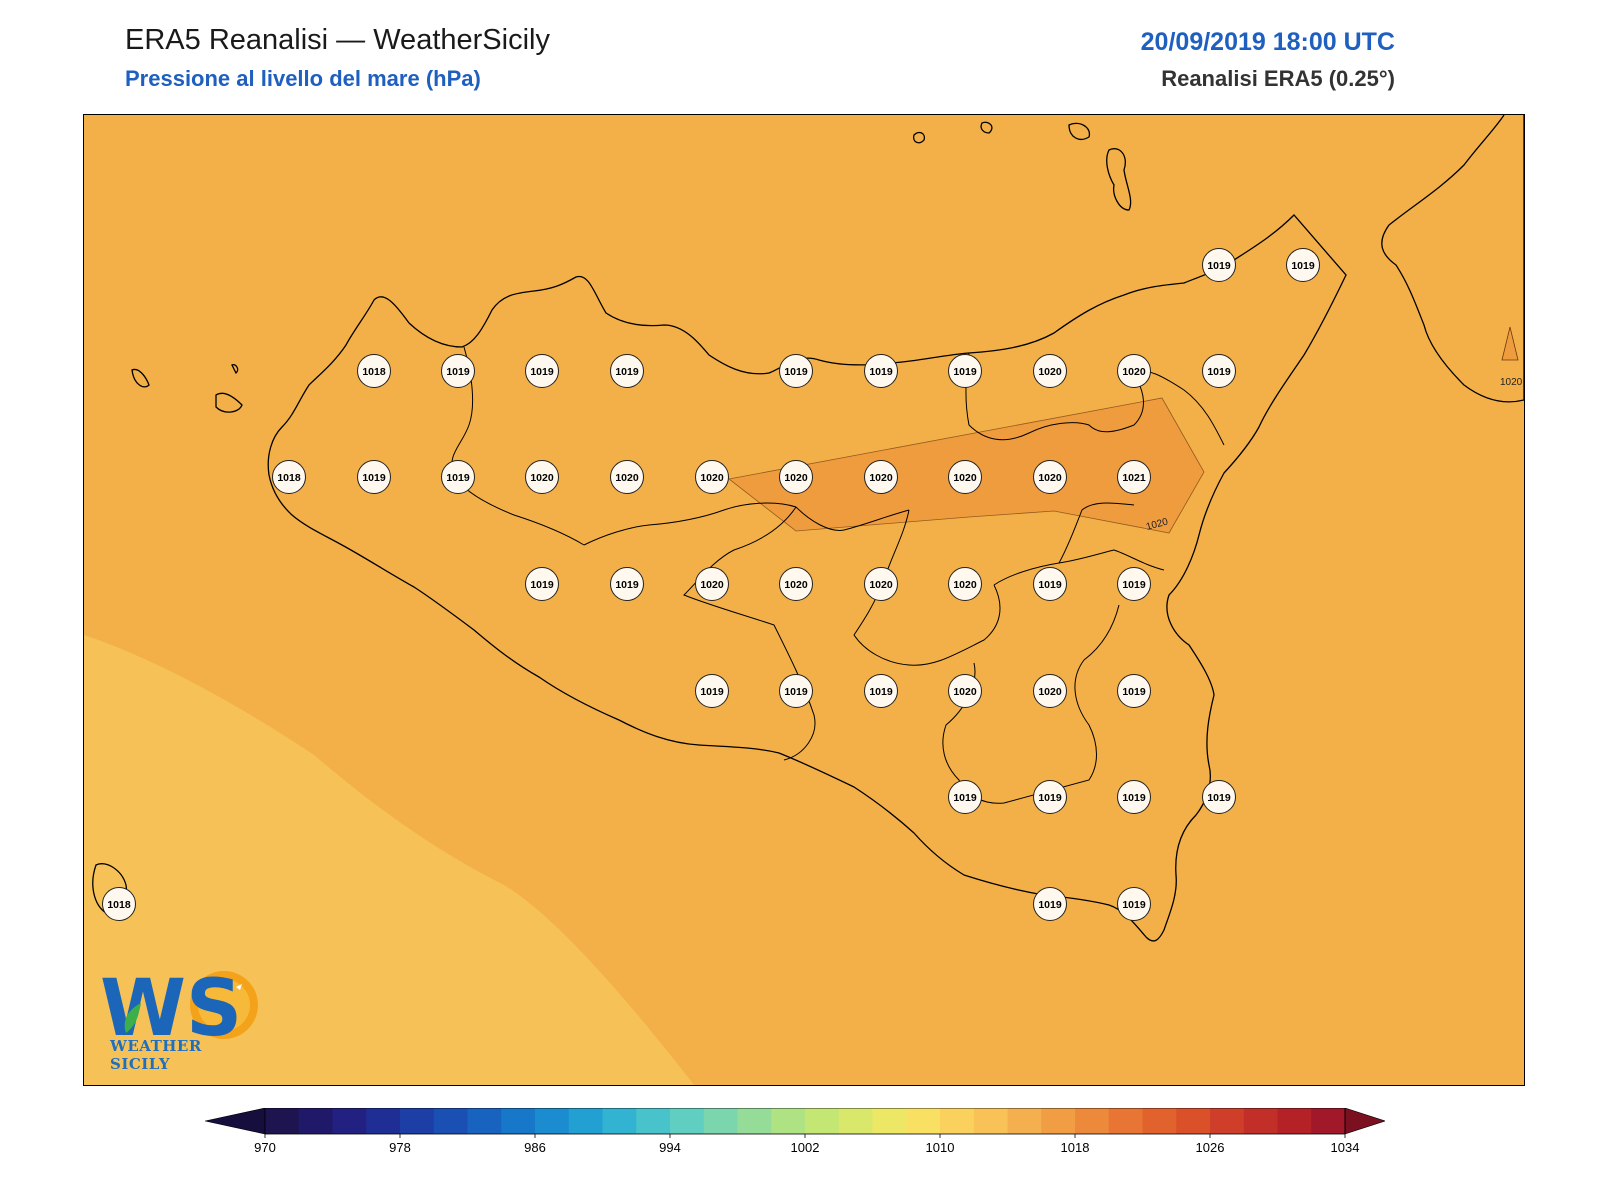  I want to click on logo-letters: WS, so click(171, 1009).